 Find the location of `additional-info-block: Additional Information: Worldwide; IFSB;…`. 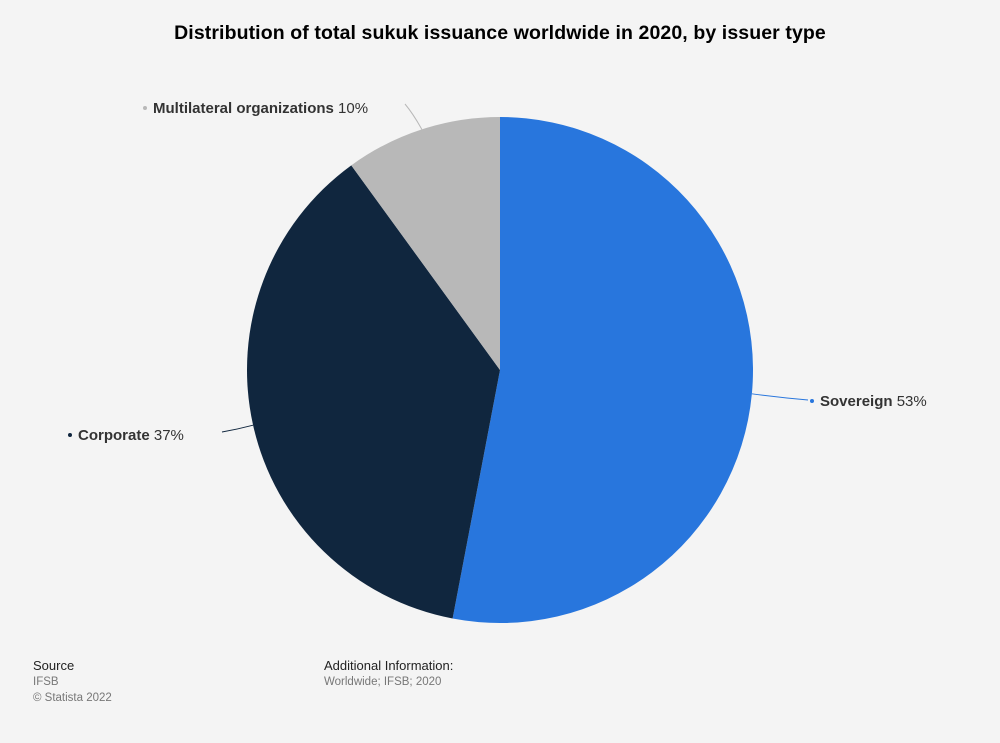

additional-info-block: Additional Information: Worldwide; IFSB;… is located at coordinates (388, 674).